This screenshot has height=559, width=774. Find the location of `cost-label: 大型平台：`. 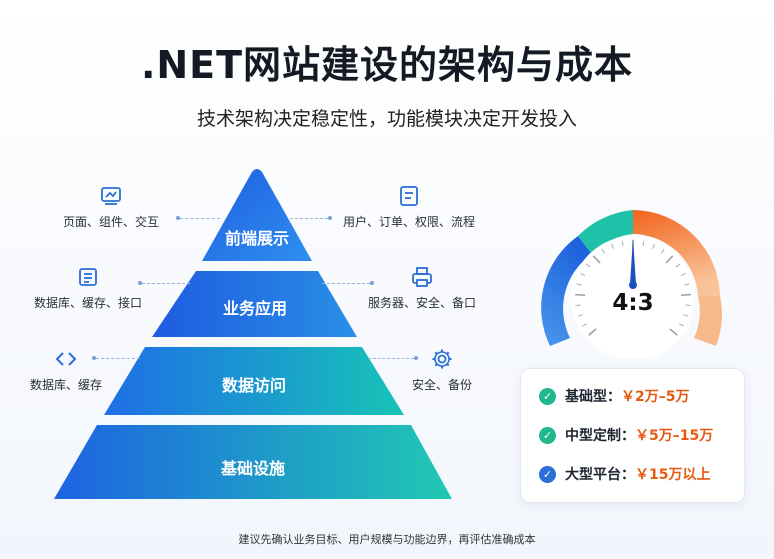

cost-label: 大型平台： is located at coordinates (600, 475).